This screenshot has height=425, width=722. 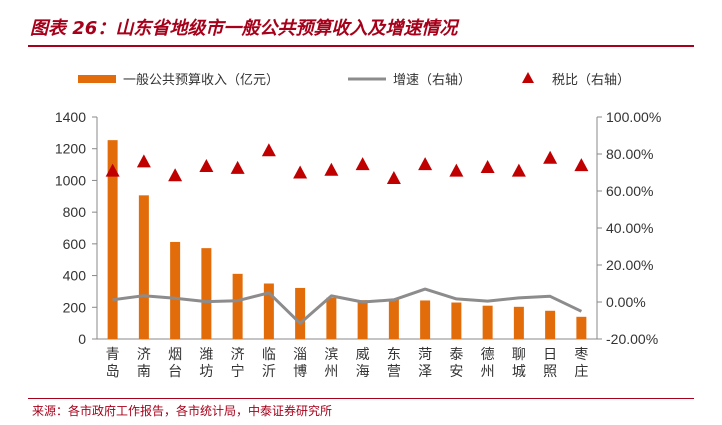 What do you see at coordinates (581, 355) in the screenshot?
I see `category-label-枣庄: 枣` at bounding box center [581, 355].